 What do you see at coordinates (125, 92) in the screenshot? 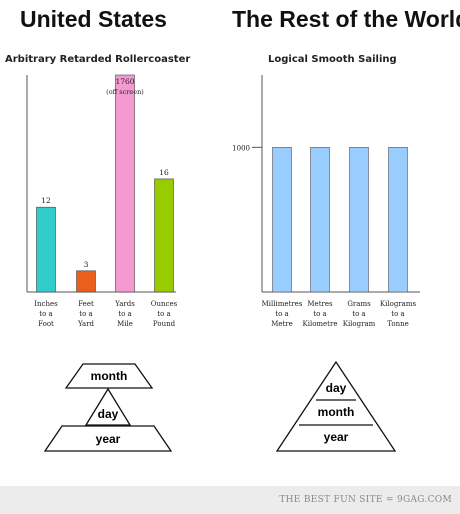
I see `off-screen-annotation: (off screen)` at bounding box center [125, 92].